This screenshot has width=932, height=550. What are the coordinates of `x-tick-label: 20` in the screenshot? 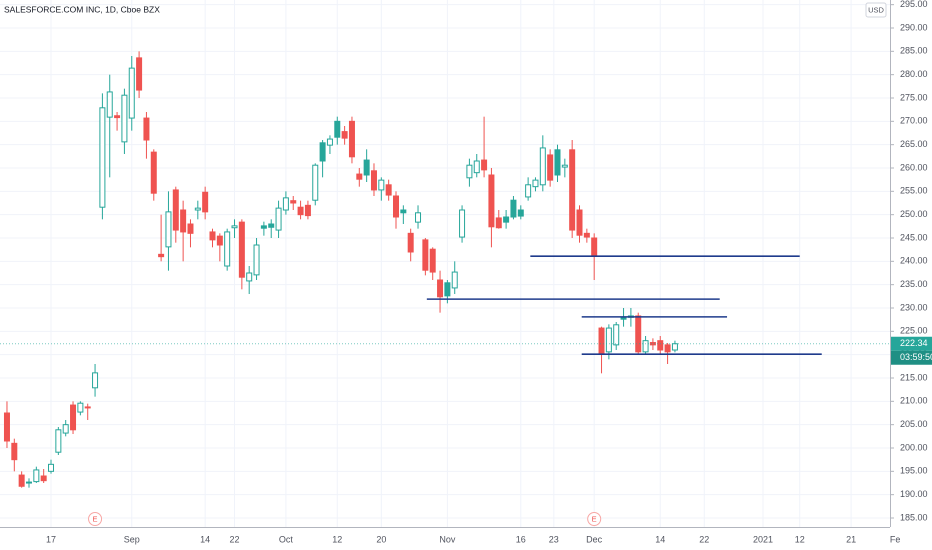 It's located at (381, 539).